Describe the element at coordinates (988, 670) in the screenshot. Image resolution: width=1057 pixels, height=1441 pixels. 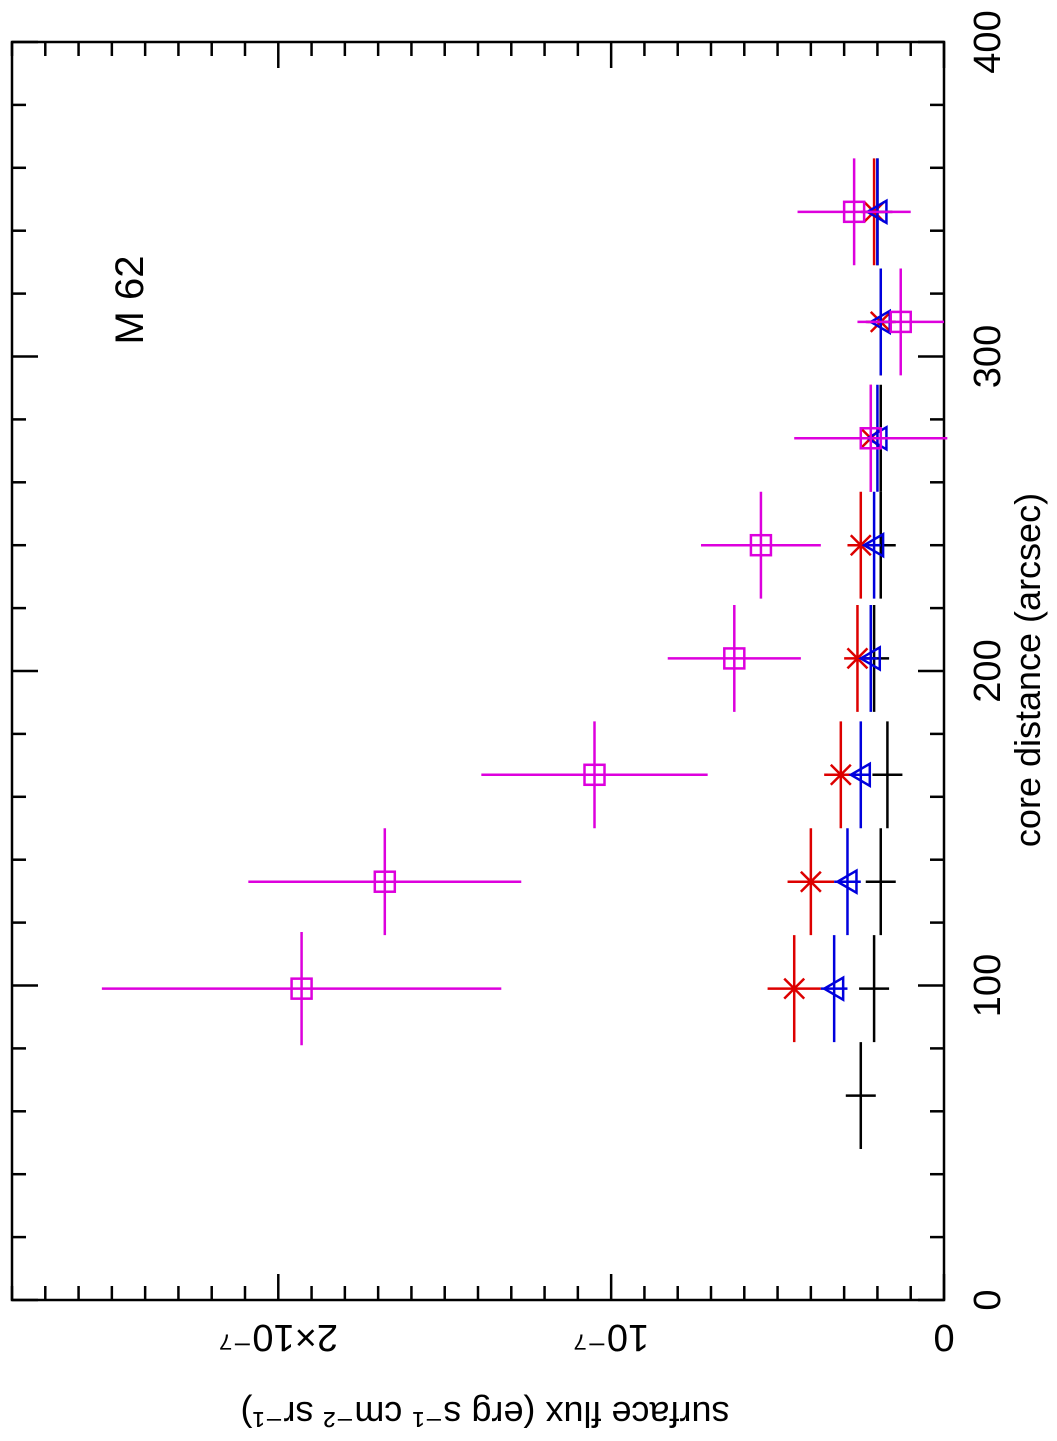
I see `x-tick-label: 200` at that location.